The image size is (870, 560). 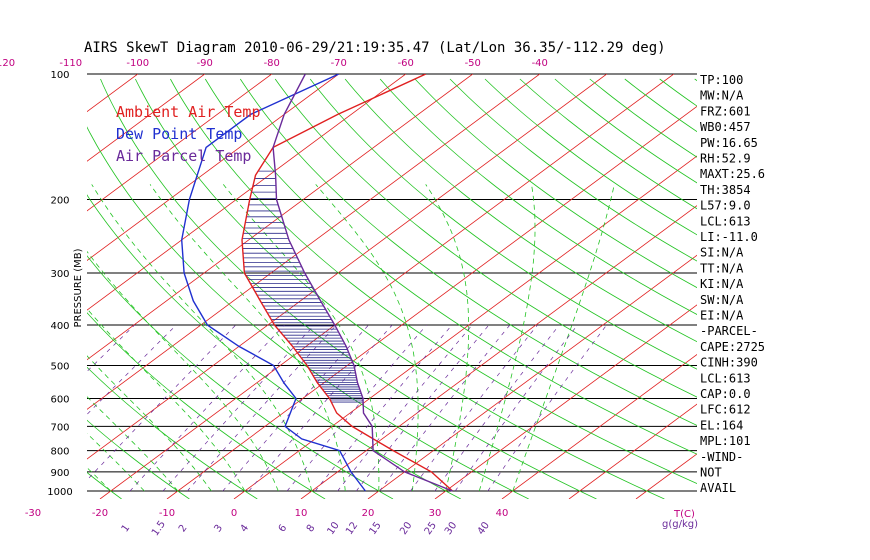 What do you see at coordinates (722, 300) in the screenshot?
I see `index-entry: SW:N/A` at bounding box center [722, 300].